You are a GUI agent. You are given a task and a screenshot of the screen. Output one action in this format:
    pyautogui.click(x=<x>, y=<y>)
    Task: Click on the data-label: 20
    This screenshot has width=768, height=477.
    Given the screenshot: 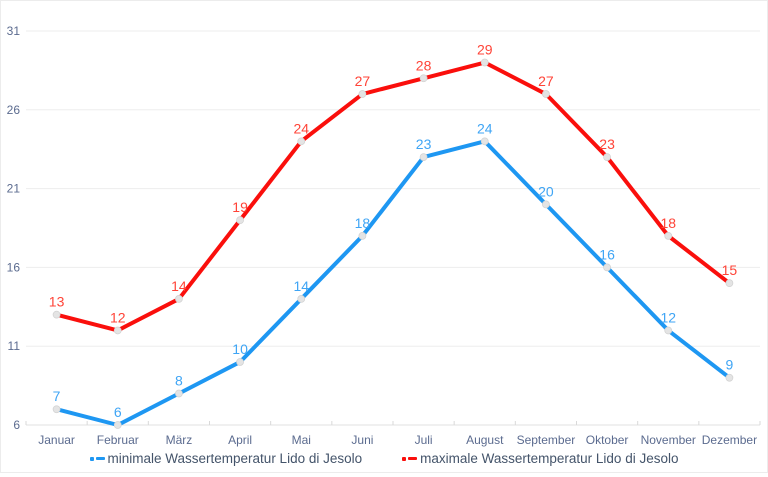 What is the action you would take?
    pyautogui.click(x=546, y=191)
    